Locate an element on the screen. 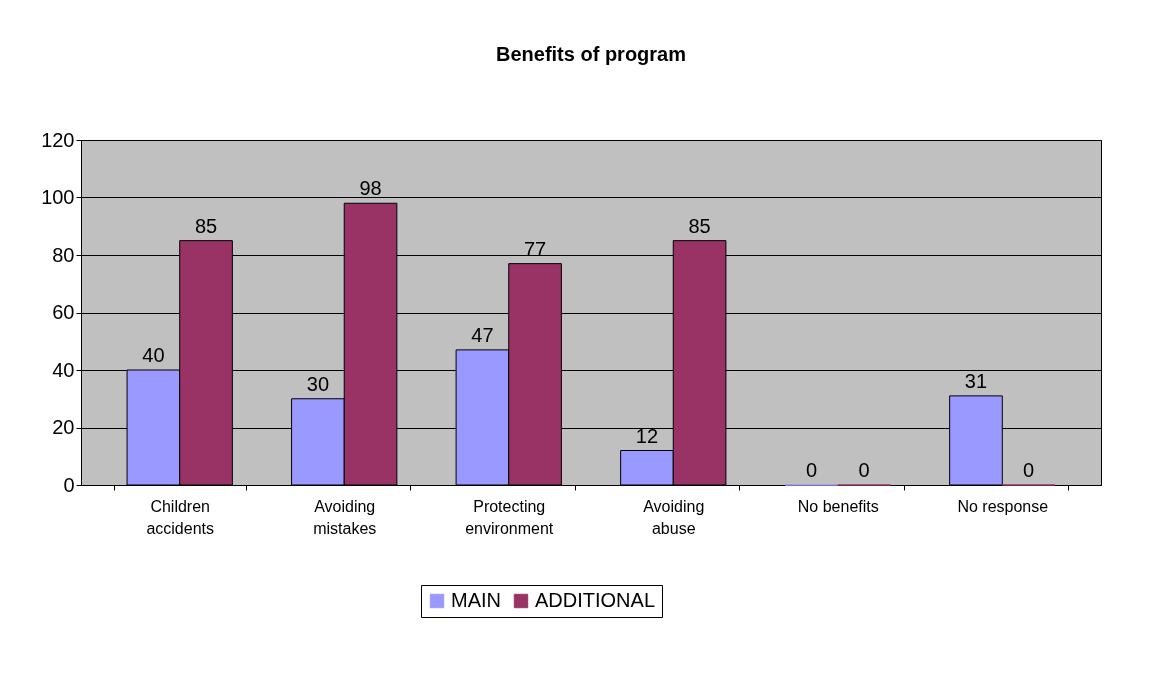 The height and width of the screenshot is (690, 1159). data-label: 77 is located at coordinates (535, 248).